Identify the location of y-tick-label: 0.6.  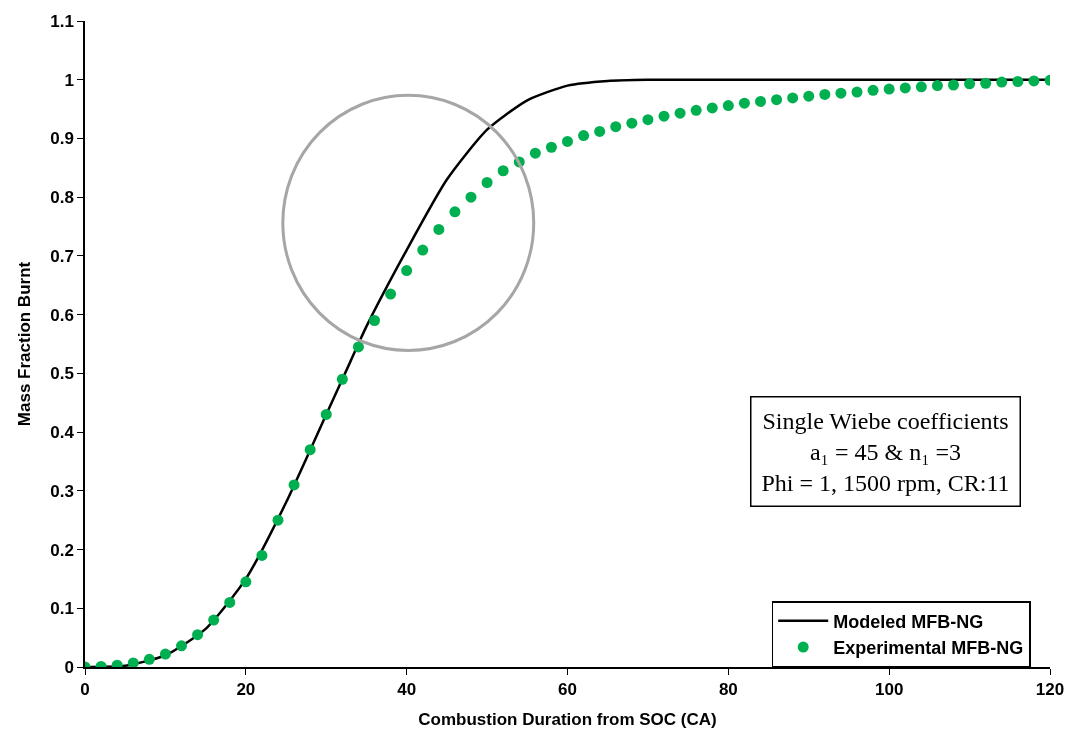
(62, 315).